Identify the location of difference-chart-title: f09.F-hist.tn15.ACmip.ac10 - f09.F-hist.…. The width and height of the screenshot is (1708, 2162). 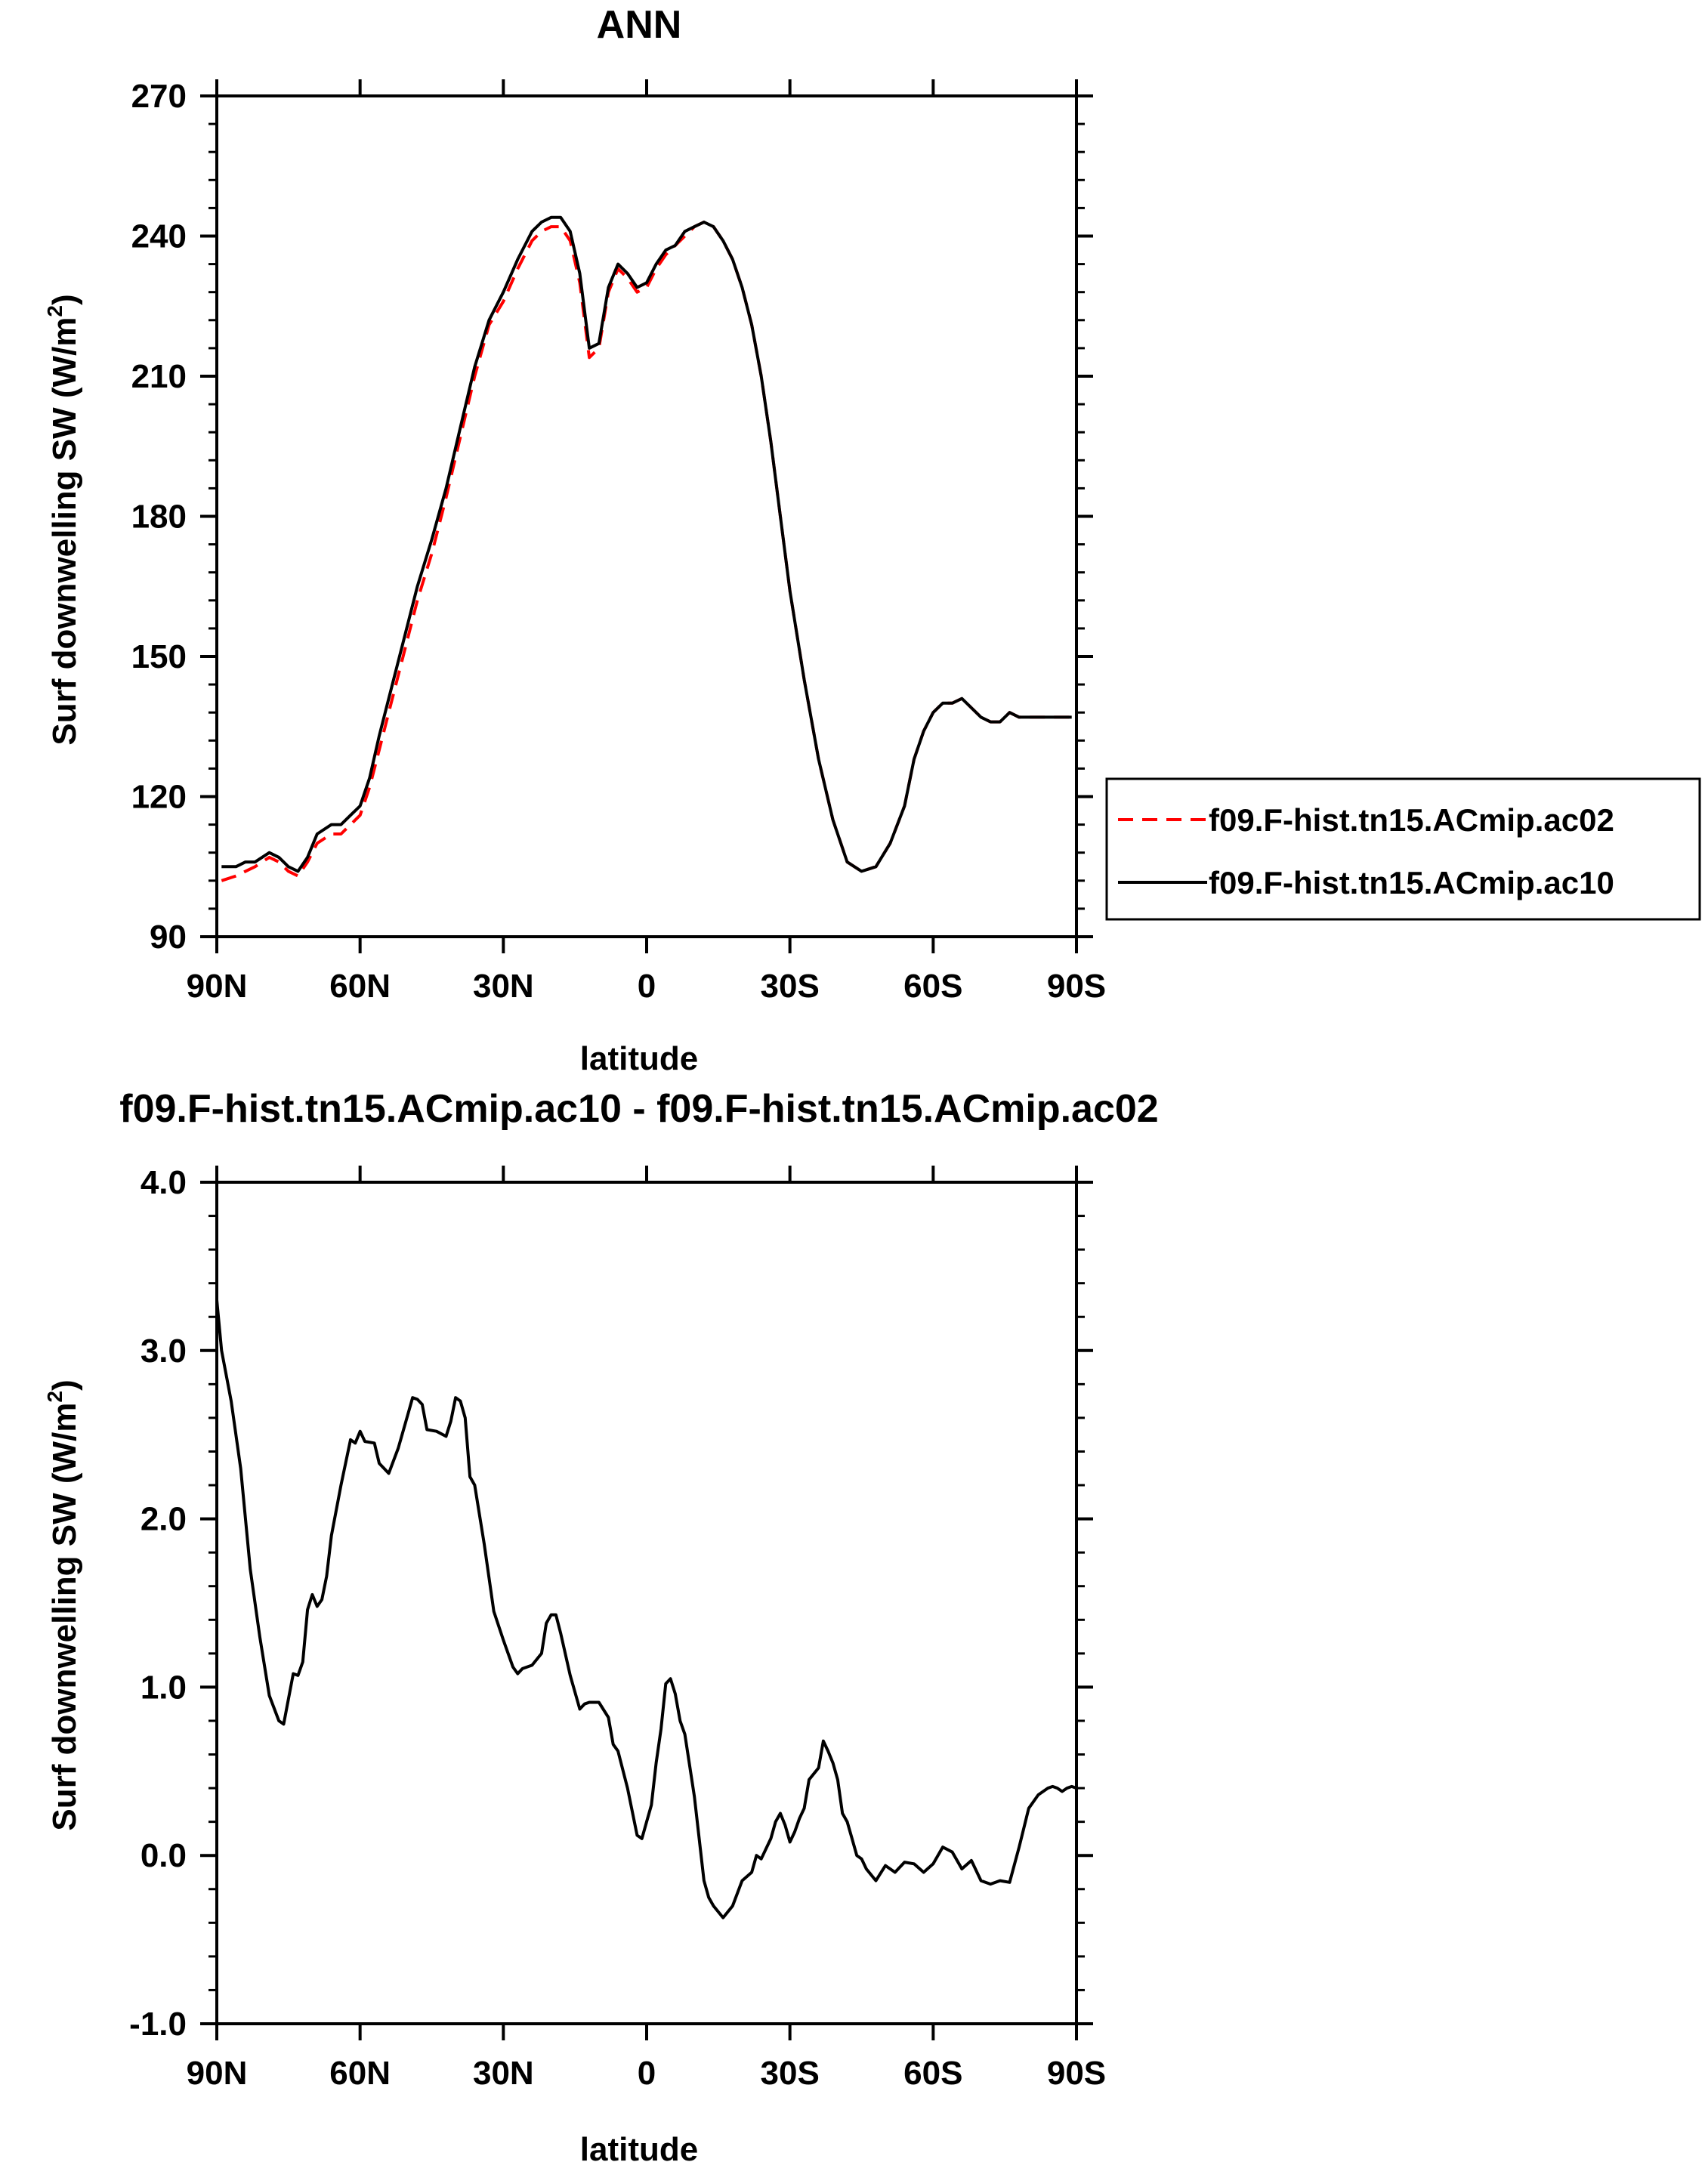
(638, 1109).